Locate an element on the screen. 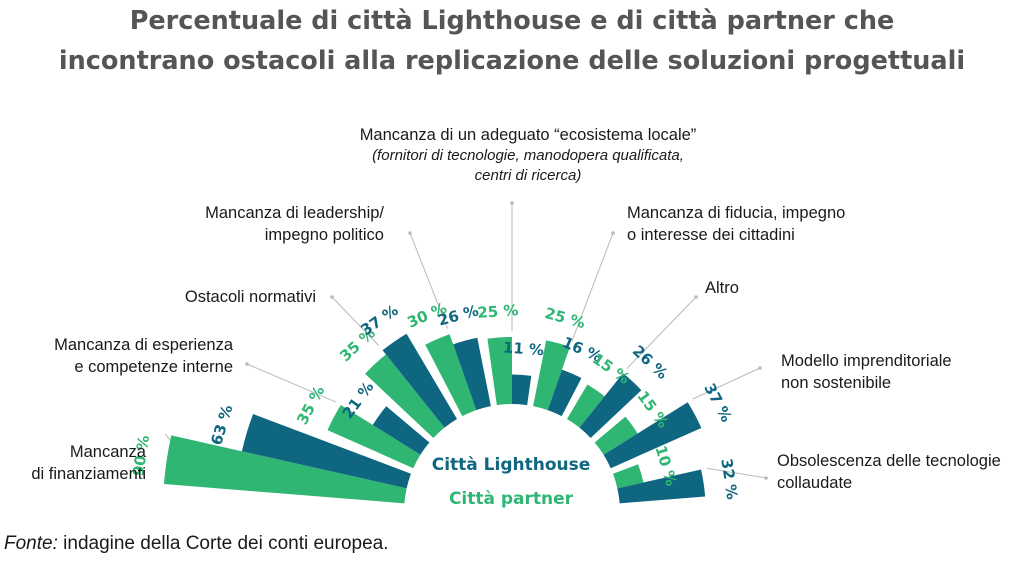  value-label-partner: 35 % is located at coordinates (310, 405).